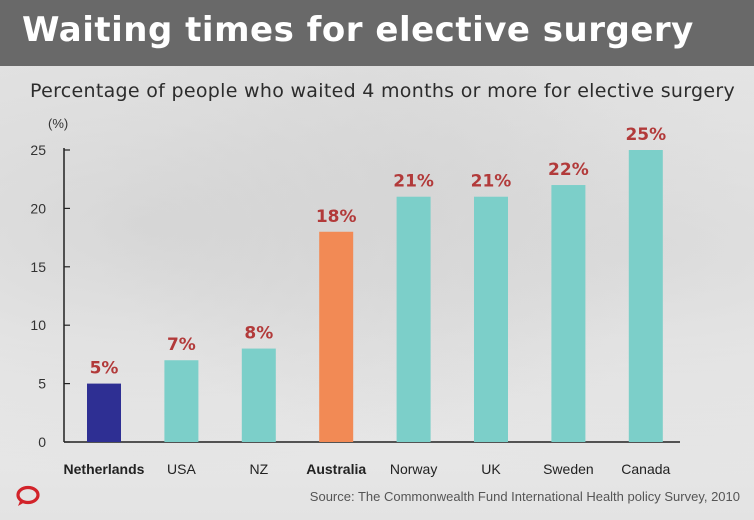 This screenshot has width=754, height=520. I want to click on x-tick-label: UK, so click(491, 469).